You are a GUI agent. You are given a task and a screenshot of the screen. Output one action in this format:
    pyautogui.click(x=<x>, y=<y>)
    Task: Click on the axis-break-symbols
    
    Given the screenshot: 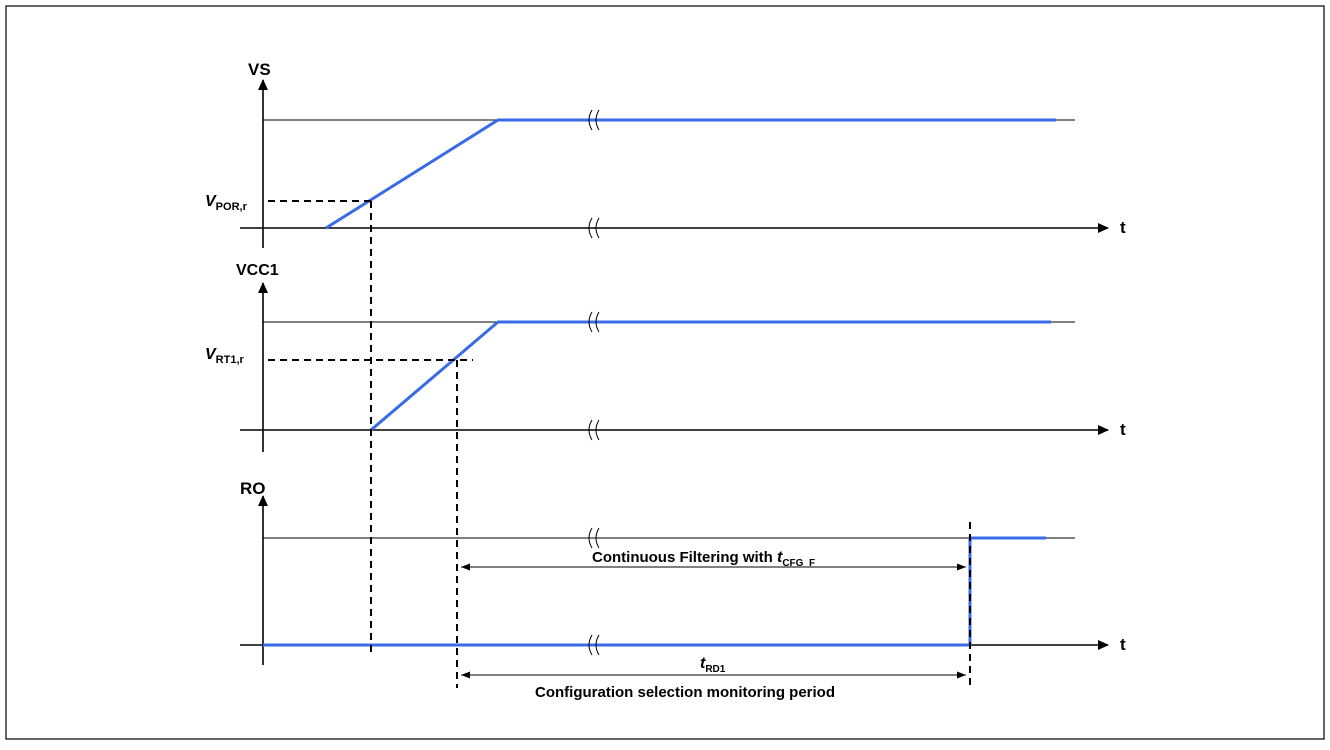 What is the action you would take?
    pyautogui.click(x=594, y=382)
    